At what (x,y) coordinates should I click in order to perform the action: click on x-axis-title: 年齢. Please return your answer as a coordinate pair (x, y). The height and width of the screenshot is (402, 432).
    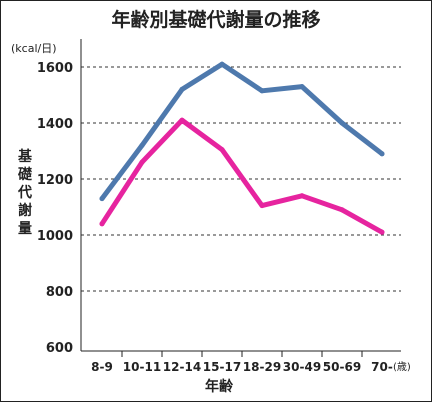
    Looking at the image, I should click on (219, 386).